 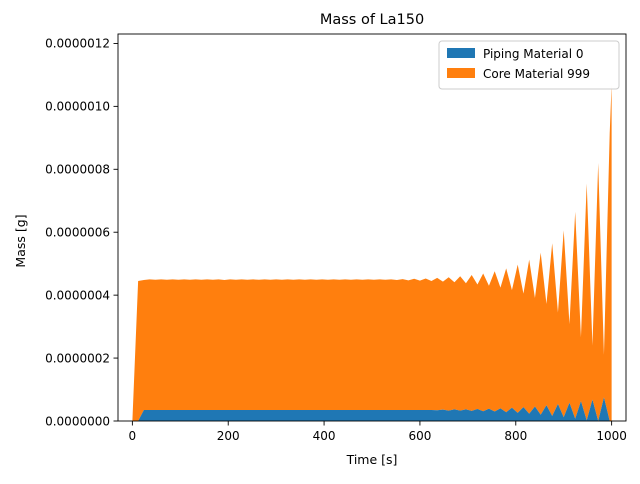 What do you see at coordinates (77, 421) in the screenshot?
I see `y-tick-label: 0.0000000` at bounding box center [77, 421].